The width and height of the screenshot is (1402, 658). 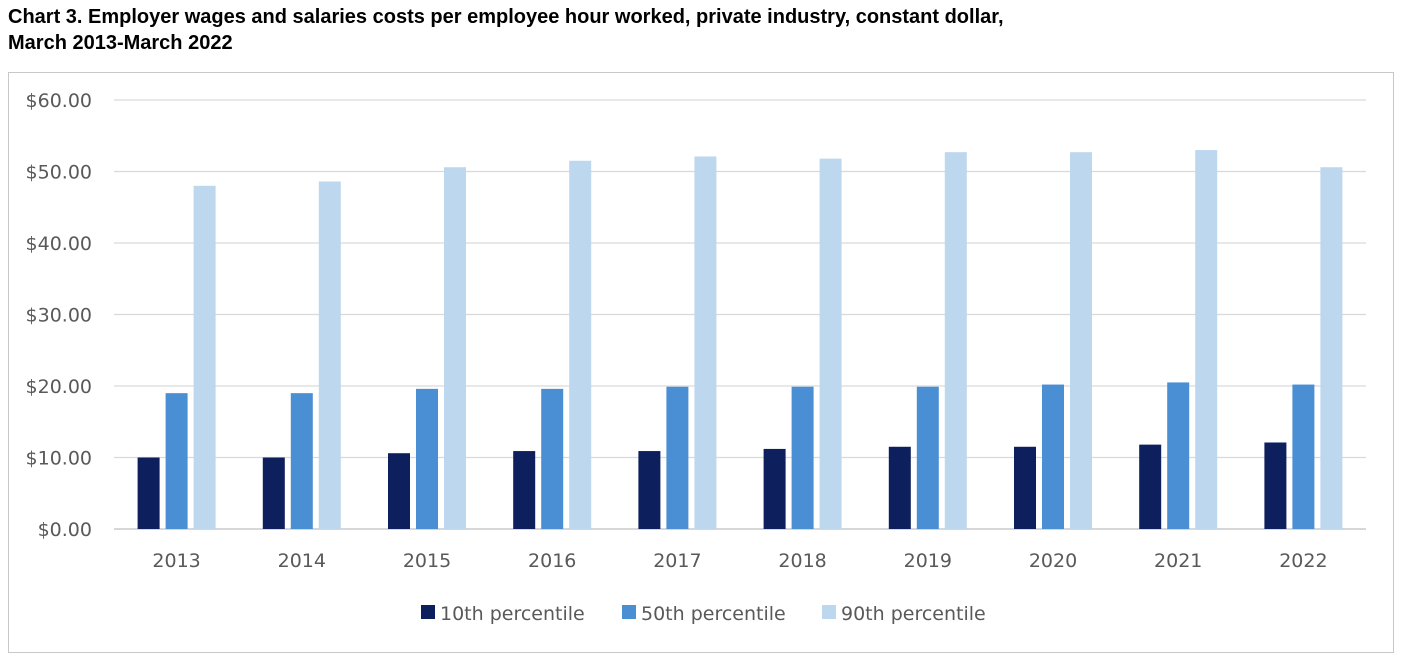 I want to click on y-tick-label: $0.00, so click(x=65, y=530).